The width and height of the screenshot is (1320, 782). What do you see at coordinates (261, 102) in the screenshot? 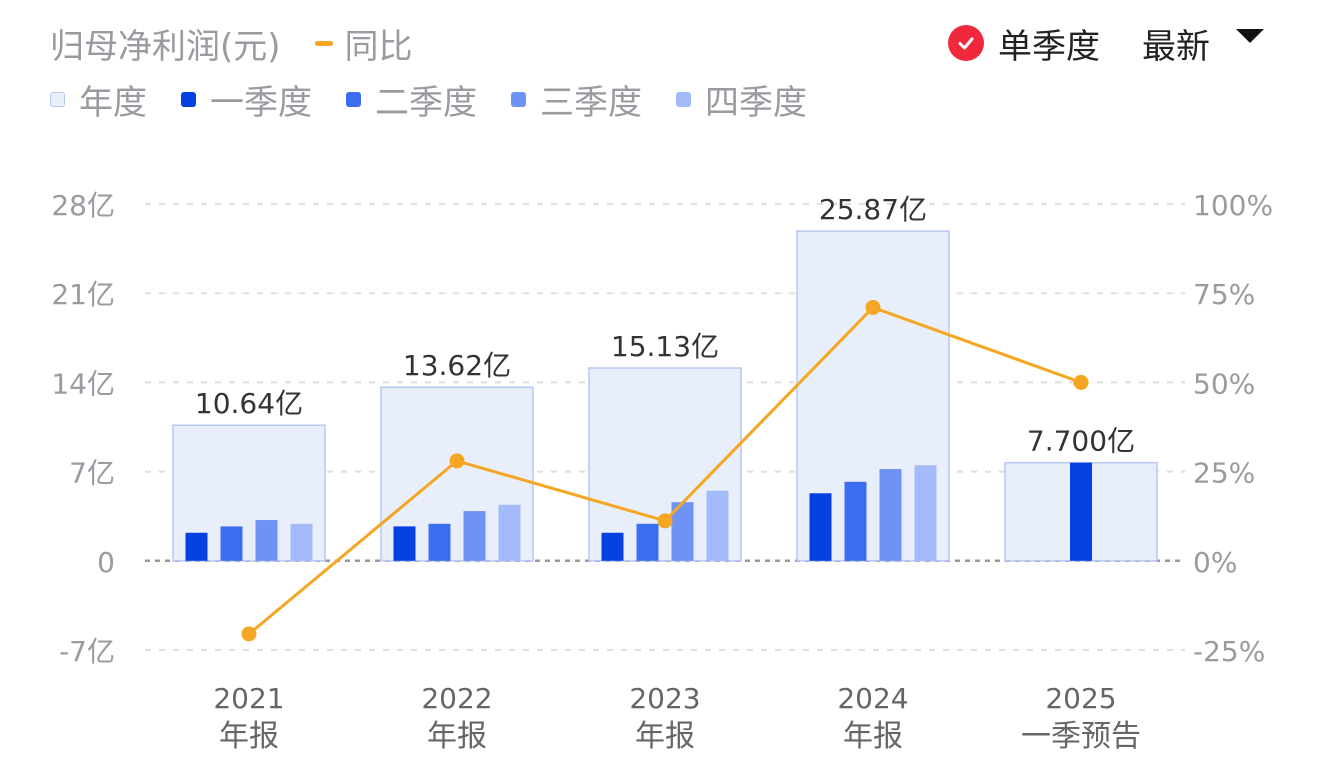
I see `legend-label: 一季度` at bounding box center [261, 102].